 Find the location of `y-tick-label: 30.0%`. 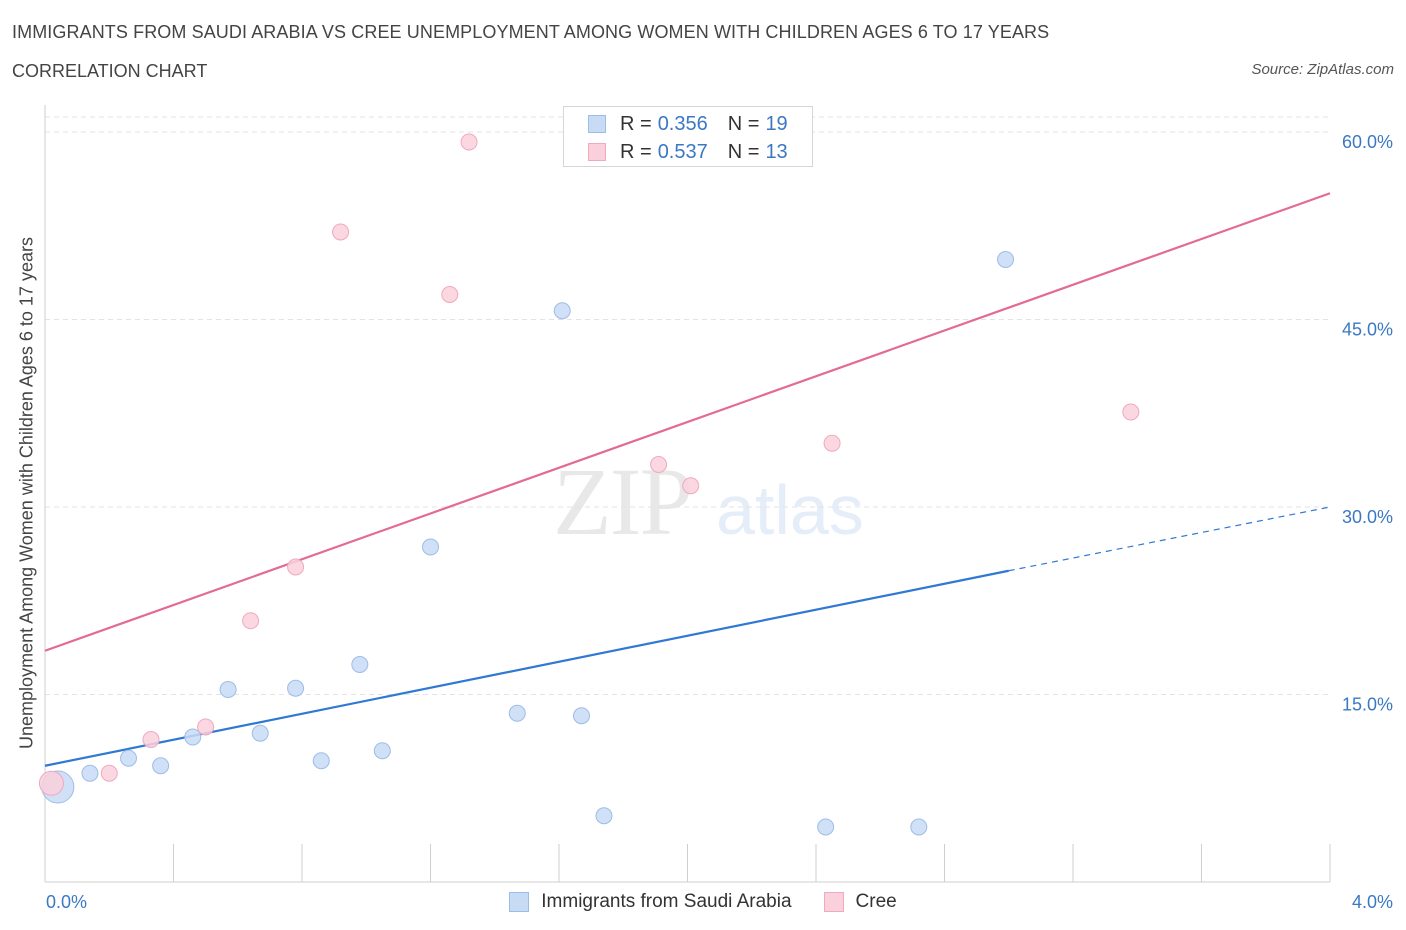

y-tick-label: 30.0% is located at coordinates (1367, 517).